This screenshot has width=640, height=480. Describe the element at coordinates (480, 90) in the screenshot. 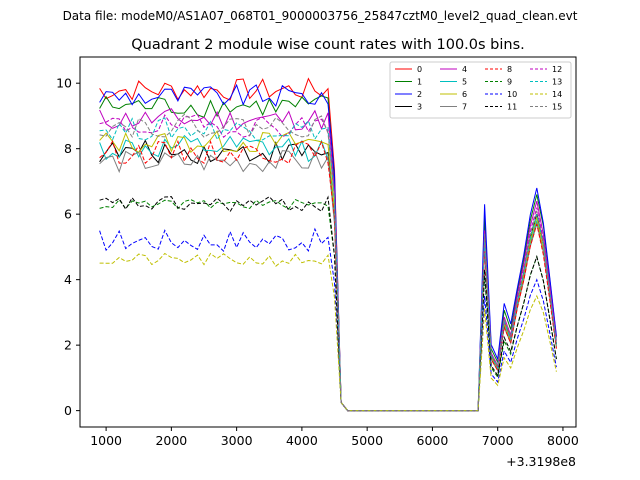

I see `legend-box` at that location.